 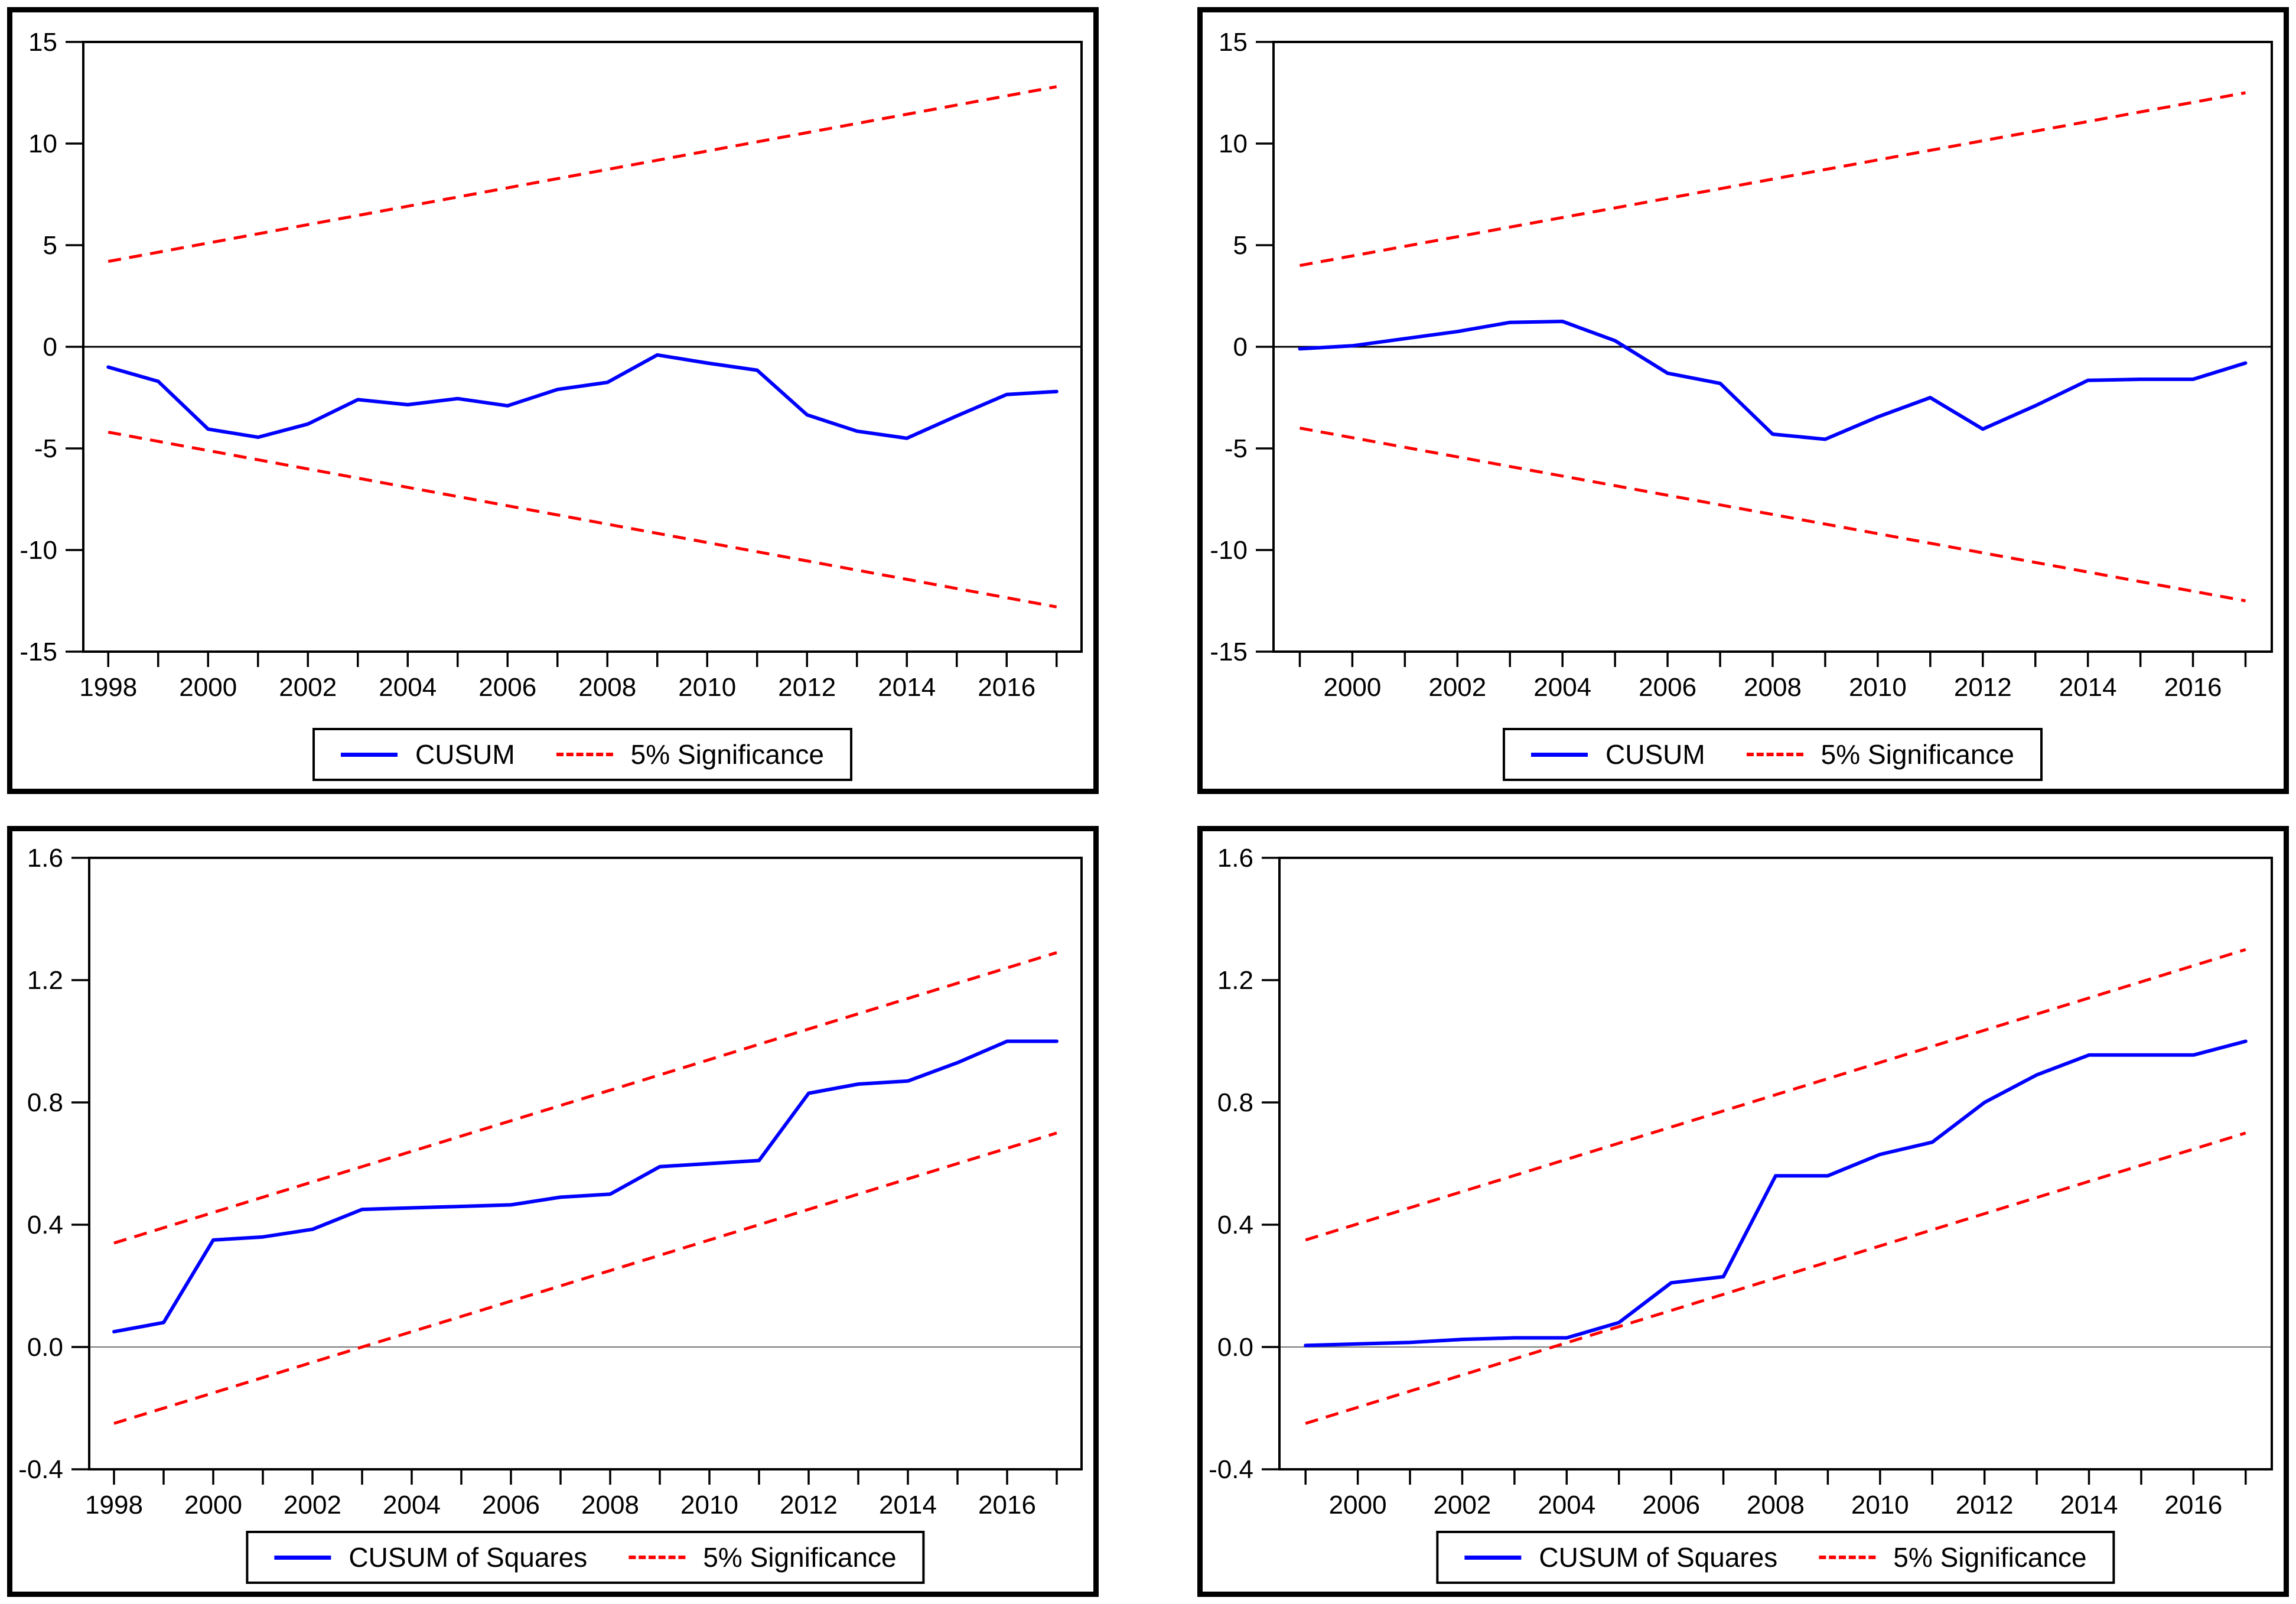 I want to click on svg-text: -5, so click(x=46, y=448).